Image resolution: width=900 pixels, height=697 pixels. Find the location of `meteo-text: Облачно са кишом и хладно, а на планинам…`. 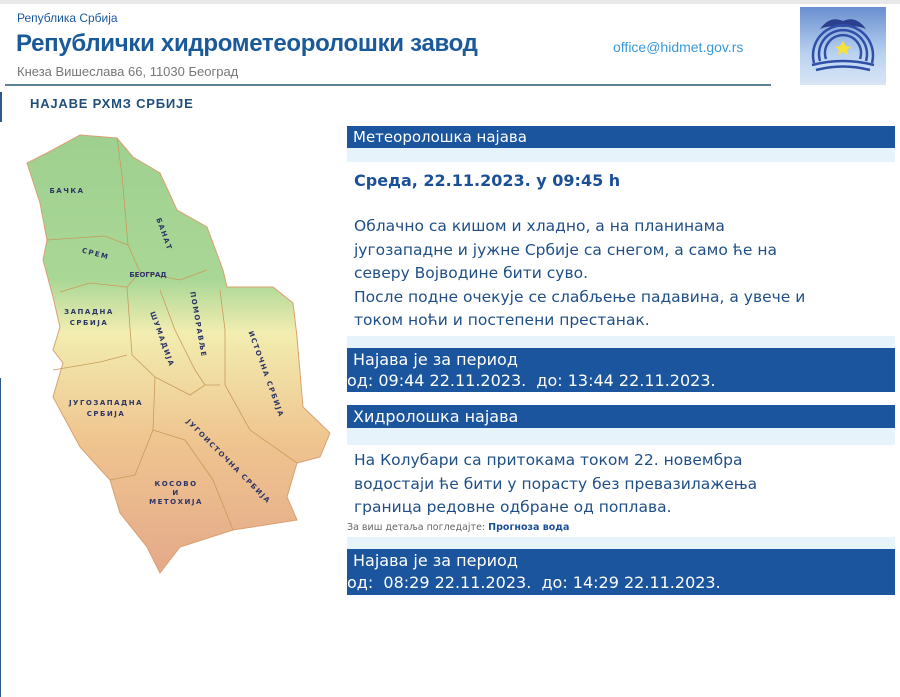

meteo-text: Облачно са кишом и хладно, а на планинам… is located at coordinates (579, 274).